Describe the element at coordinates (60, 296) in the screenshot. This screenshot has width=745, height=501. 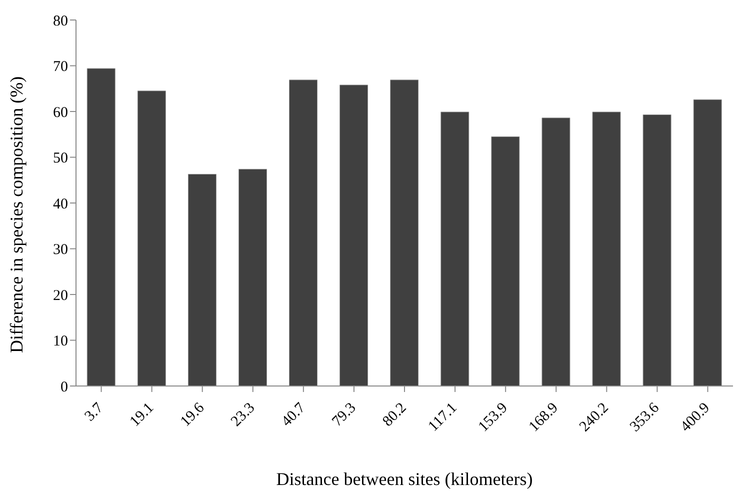
I see `y-tick-label: 20` at that location.